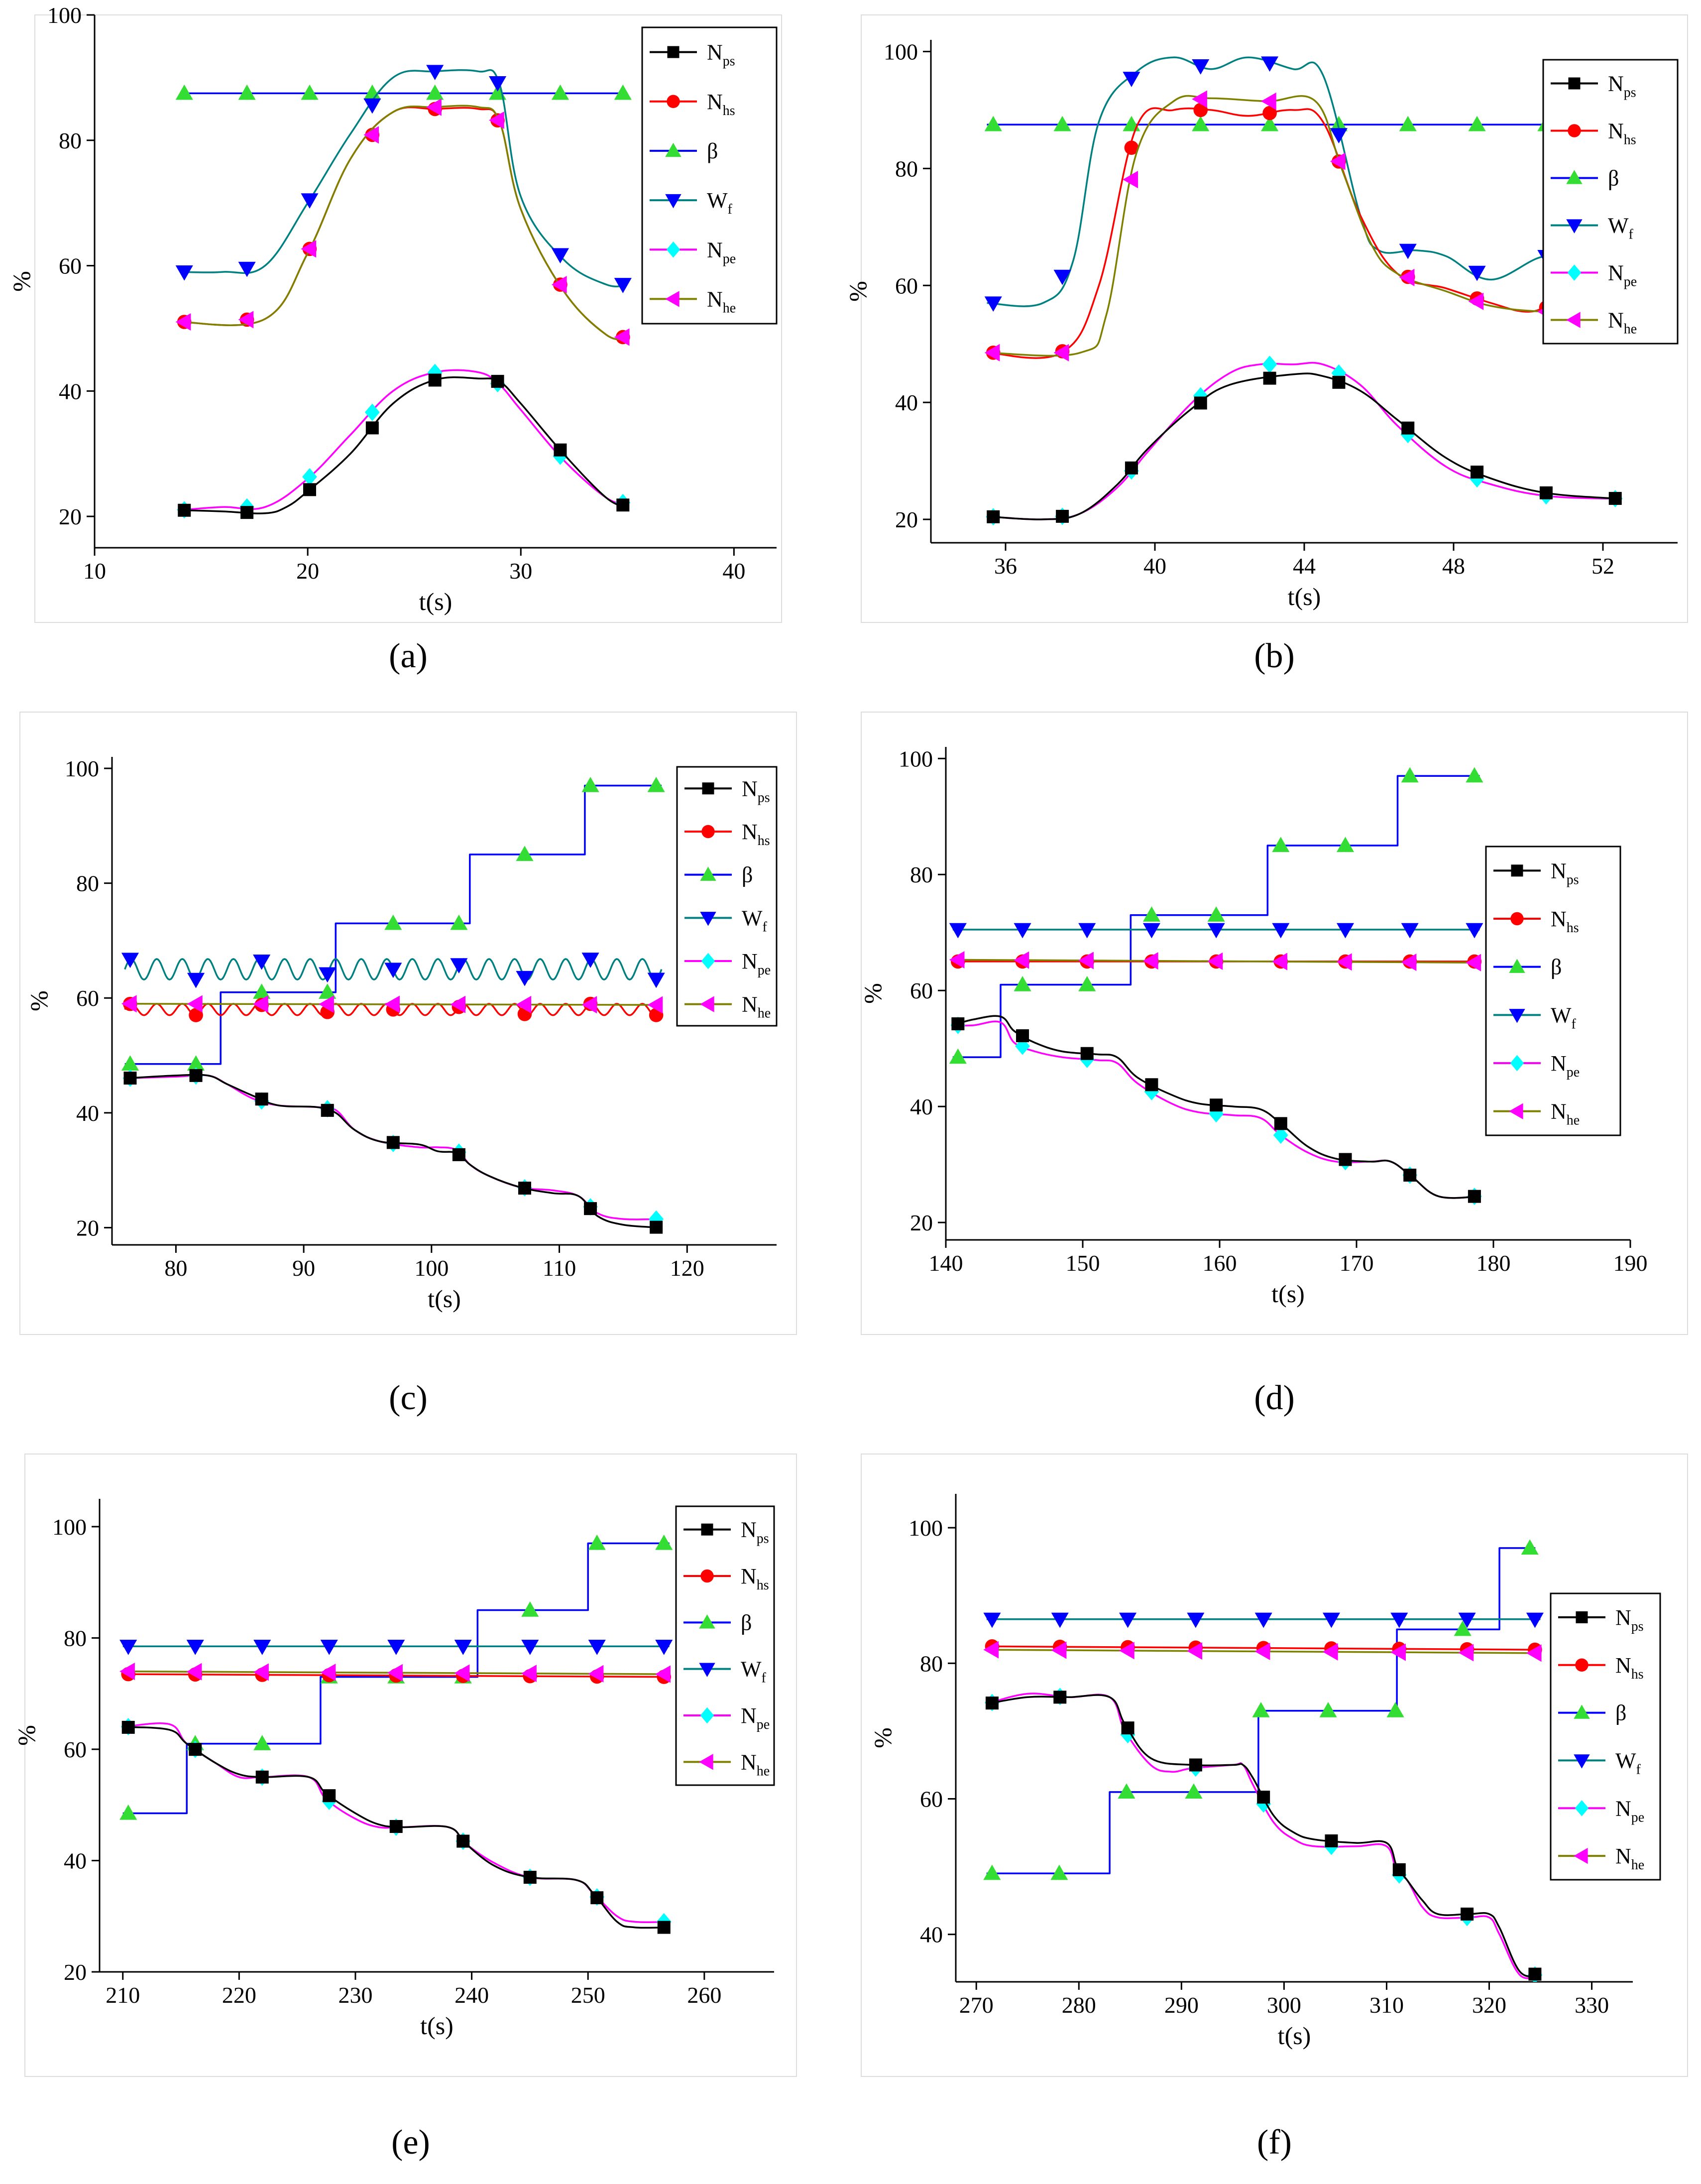 The height and width of the screenshot is (2184, 1701). Describe the element at coordinates (1201, 110) in the screenshot. I see `series-marker-Nhs` at that location.